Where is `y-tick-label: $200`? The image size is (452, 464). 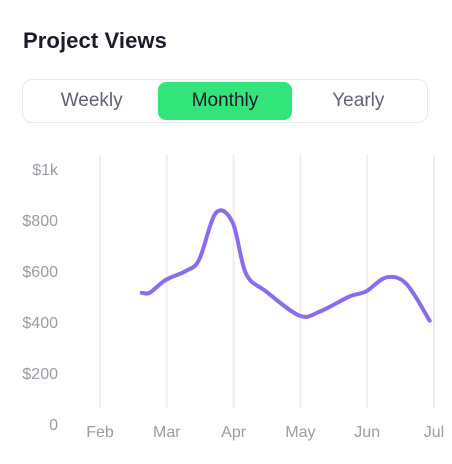 y-tick-label: $200 is located at coordinates (40, 374).